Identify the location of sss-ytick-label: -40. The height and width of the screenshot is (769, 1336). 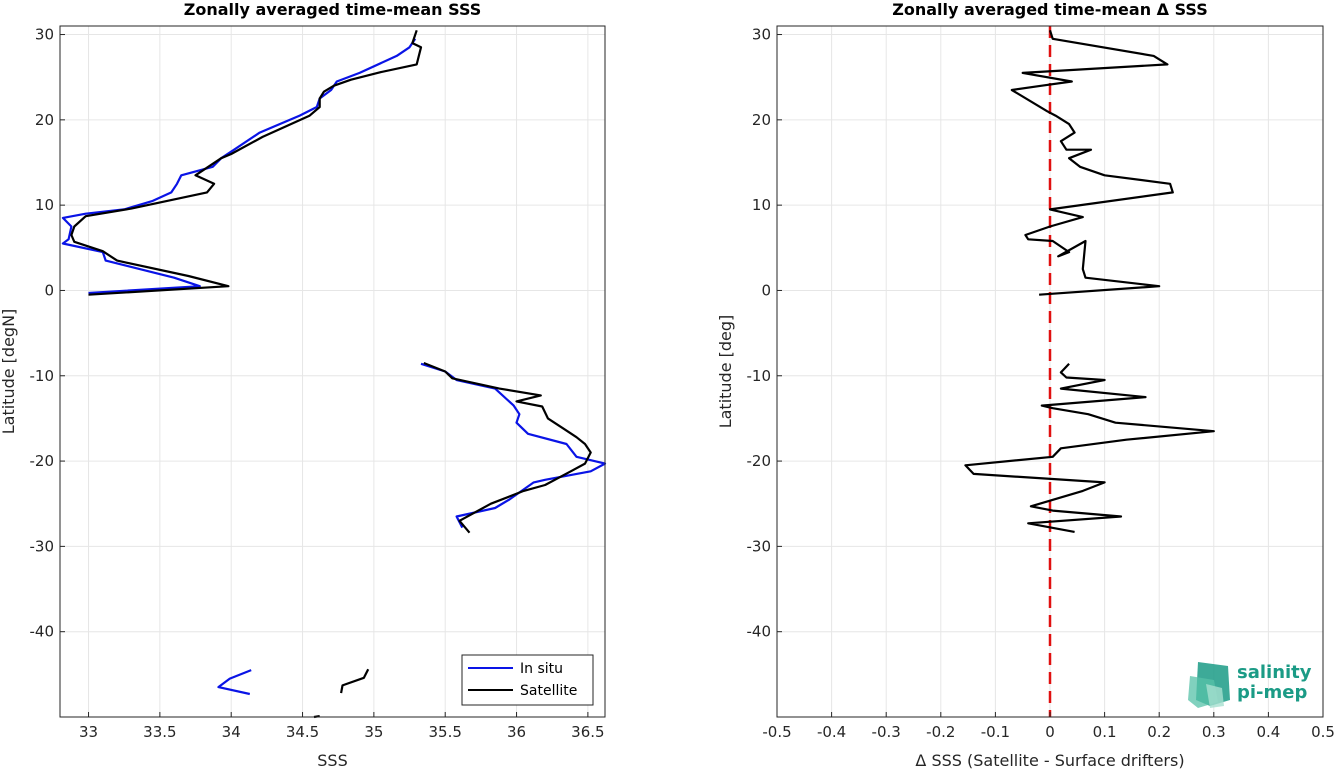
(42, 632).